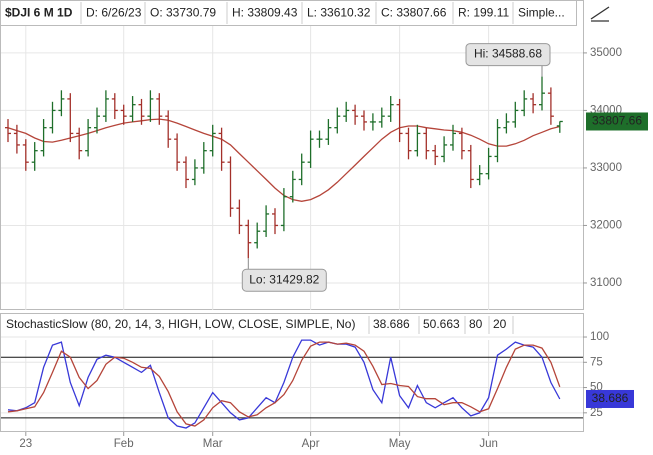 The image size is (653, 455). Describe the element at coordinates (488, 444) in the screenshot. I see `x-tick-label: Jun` at that location.